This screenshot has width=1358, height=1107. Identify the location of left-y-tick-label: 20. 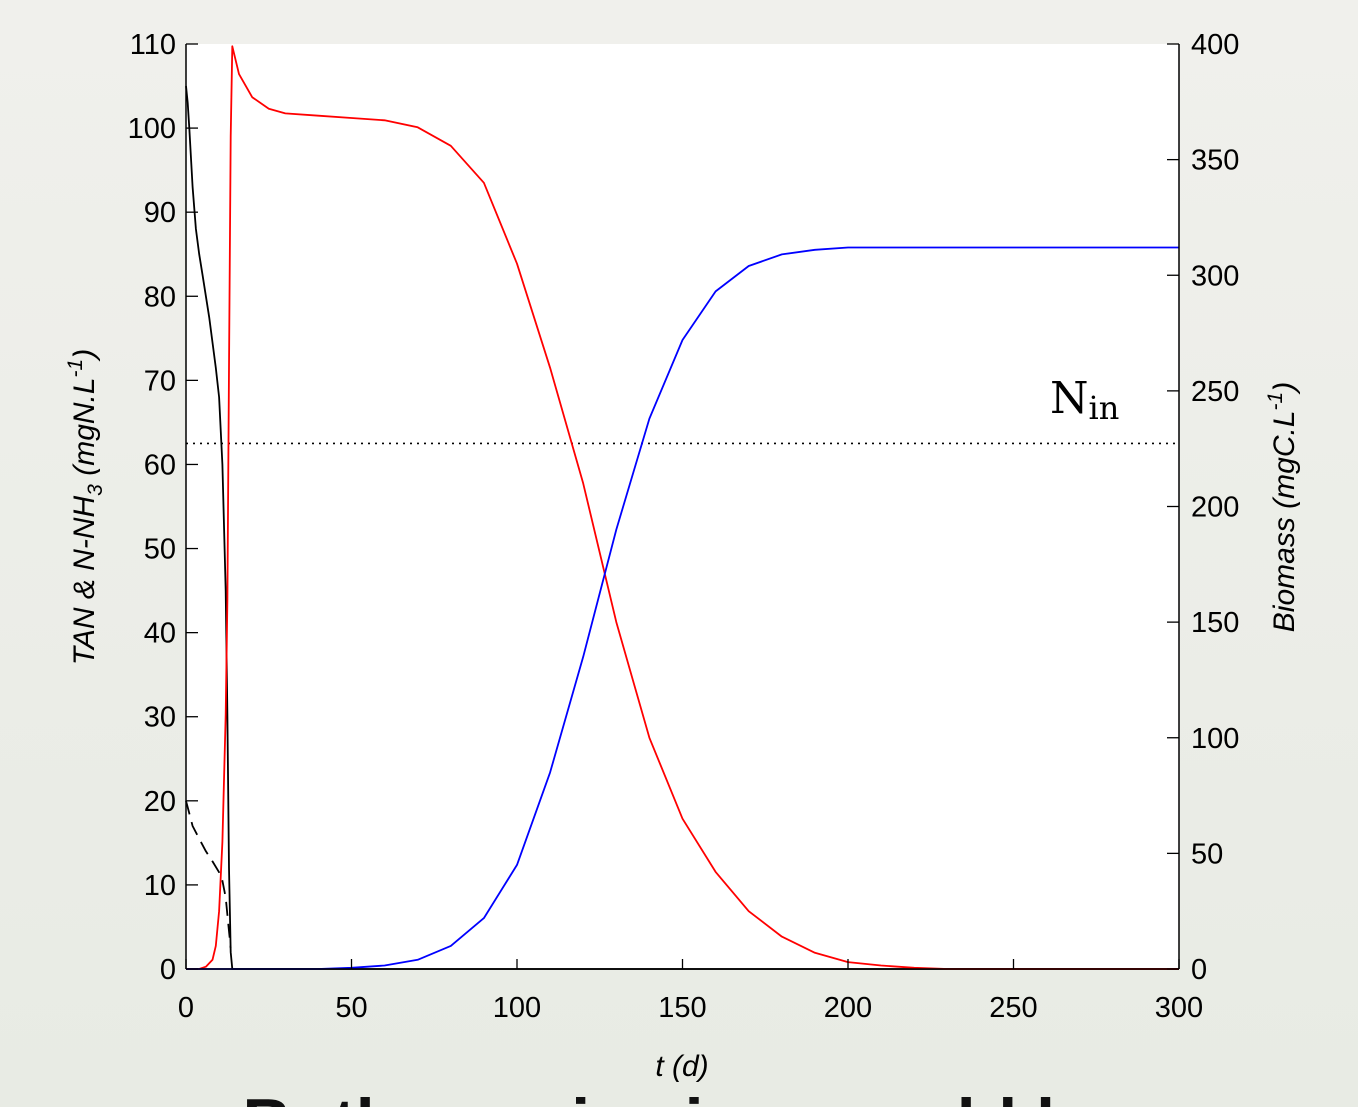
(160, 802).